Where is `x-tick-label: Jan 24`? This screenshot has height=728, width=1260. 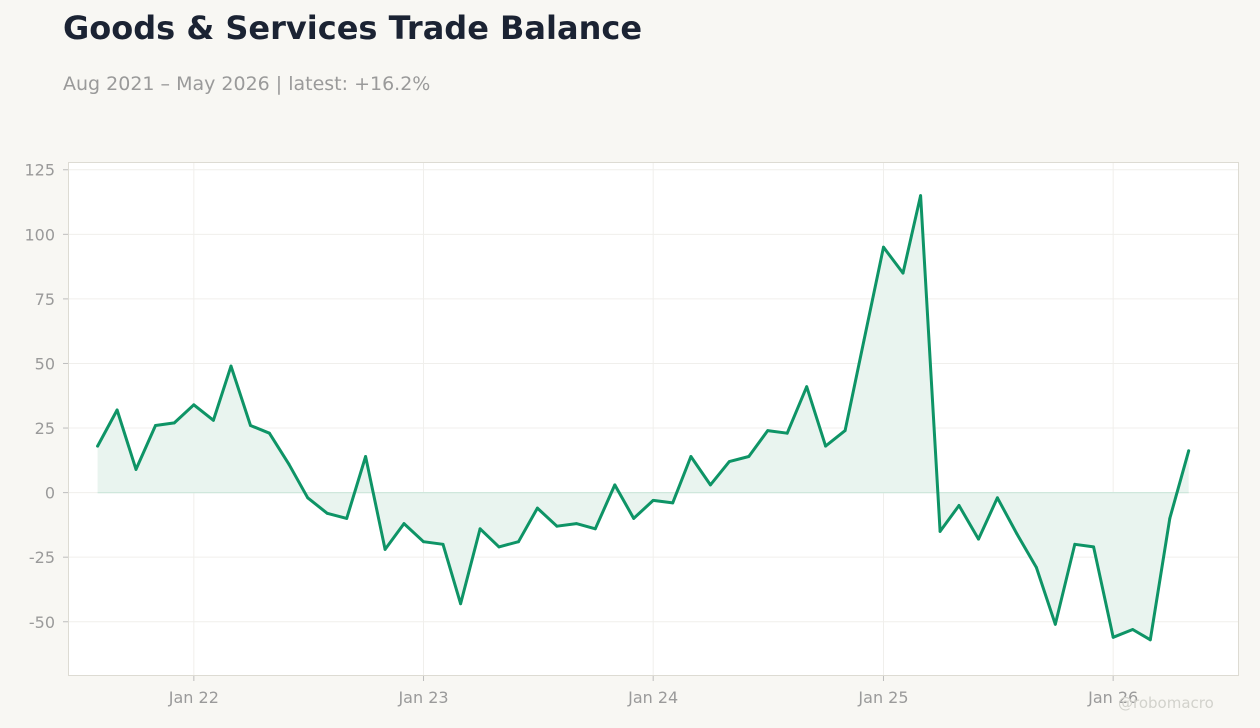 x-tick-label: Jan 24 is located at coordinates (652, 697).